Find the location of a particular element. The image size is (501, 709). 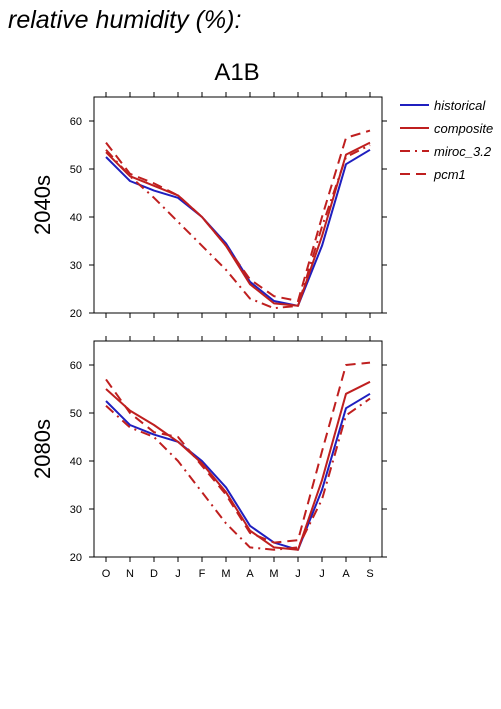

legend-label-composite: composite is located at coordinates (463, 128).